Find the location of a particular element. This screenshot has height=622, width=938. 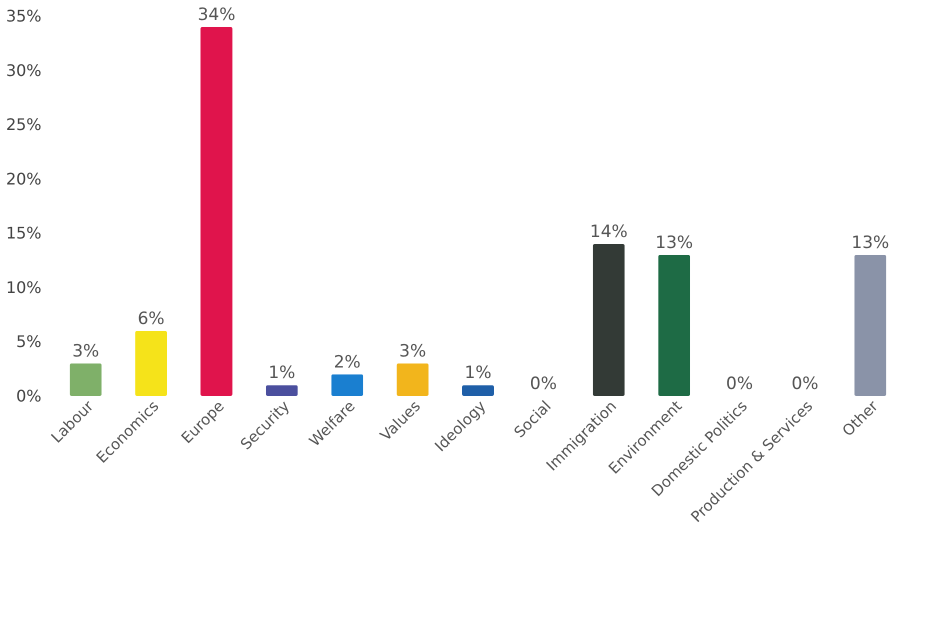

y-tick-label: 0% is located at coordinates (29, 396).